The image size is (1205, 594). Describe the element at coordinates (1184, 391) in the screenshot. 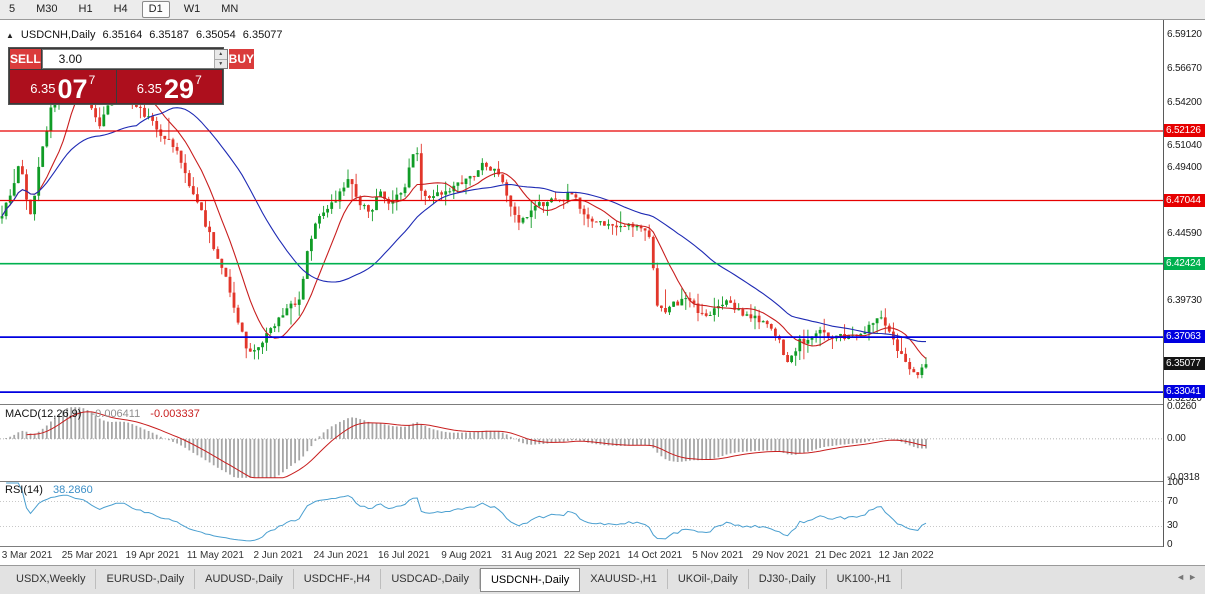

I see `price-level-tag: 6.33041` at that location.